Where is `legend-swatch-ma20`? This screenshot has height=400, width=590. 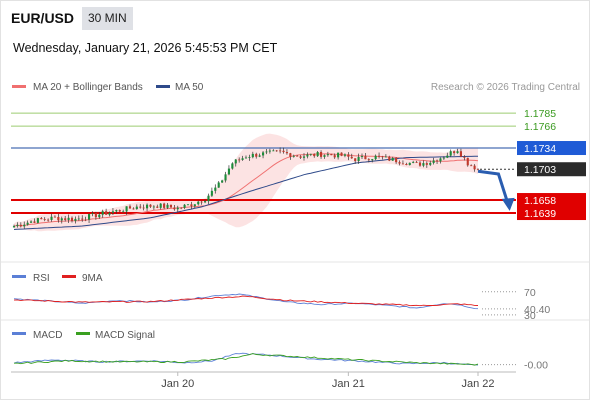 legend-swatch-ma20 is located at coordinates (19, 86).